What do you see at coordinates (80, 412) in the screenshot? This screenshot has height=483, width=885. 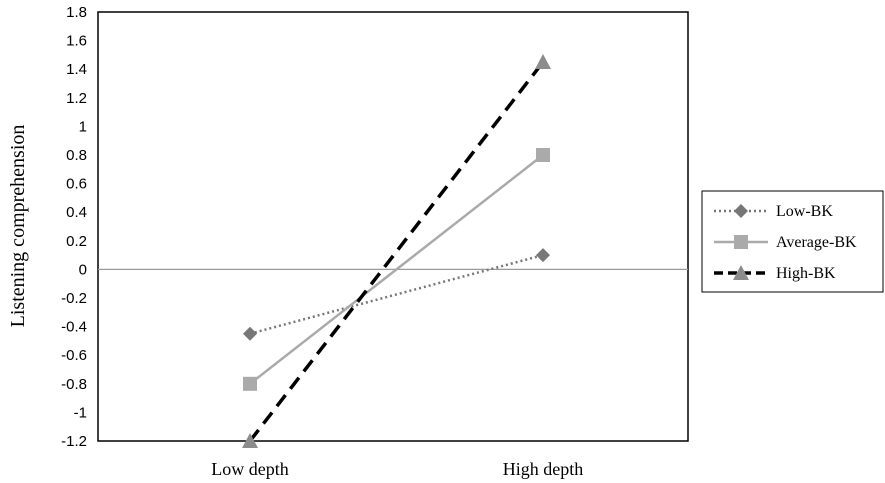 I see `y-tick-label: -1` at bounding box center [80, 412].